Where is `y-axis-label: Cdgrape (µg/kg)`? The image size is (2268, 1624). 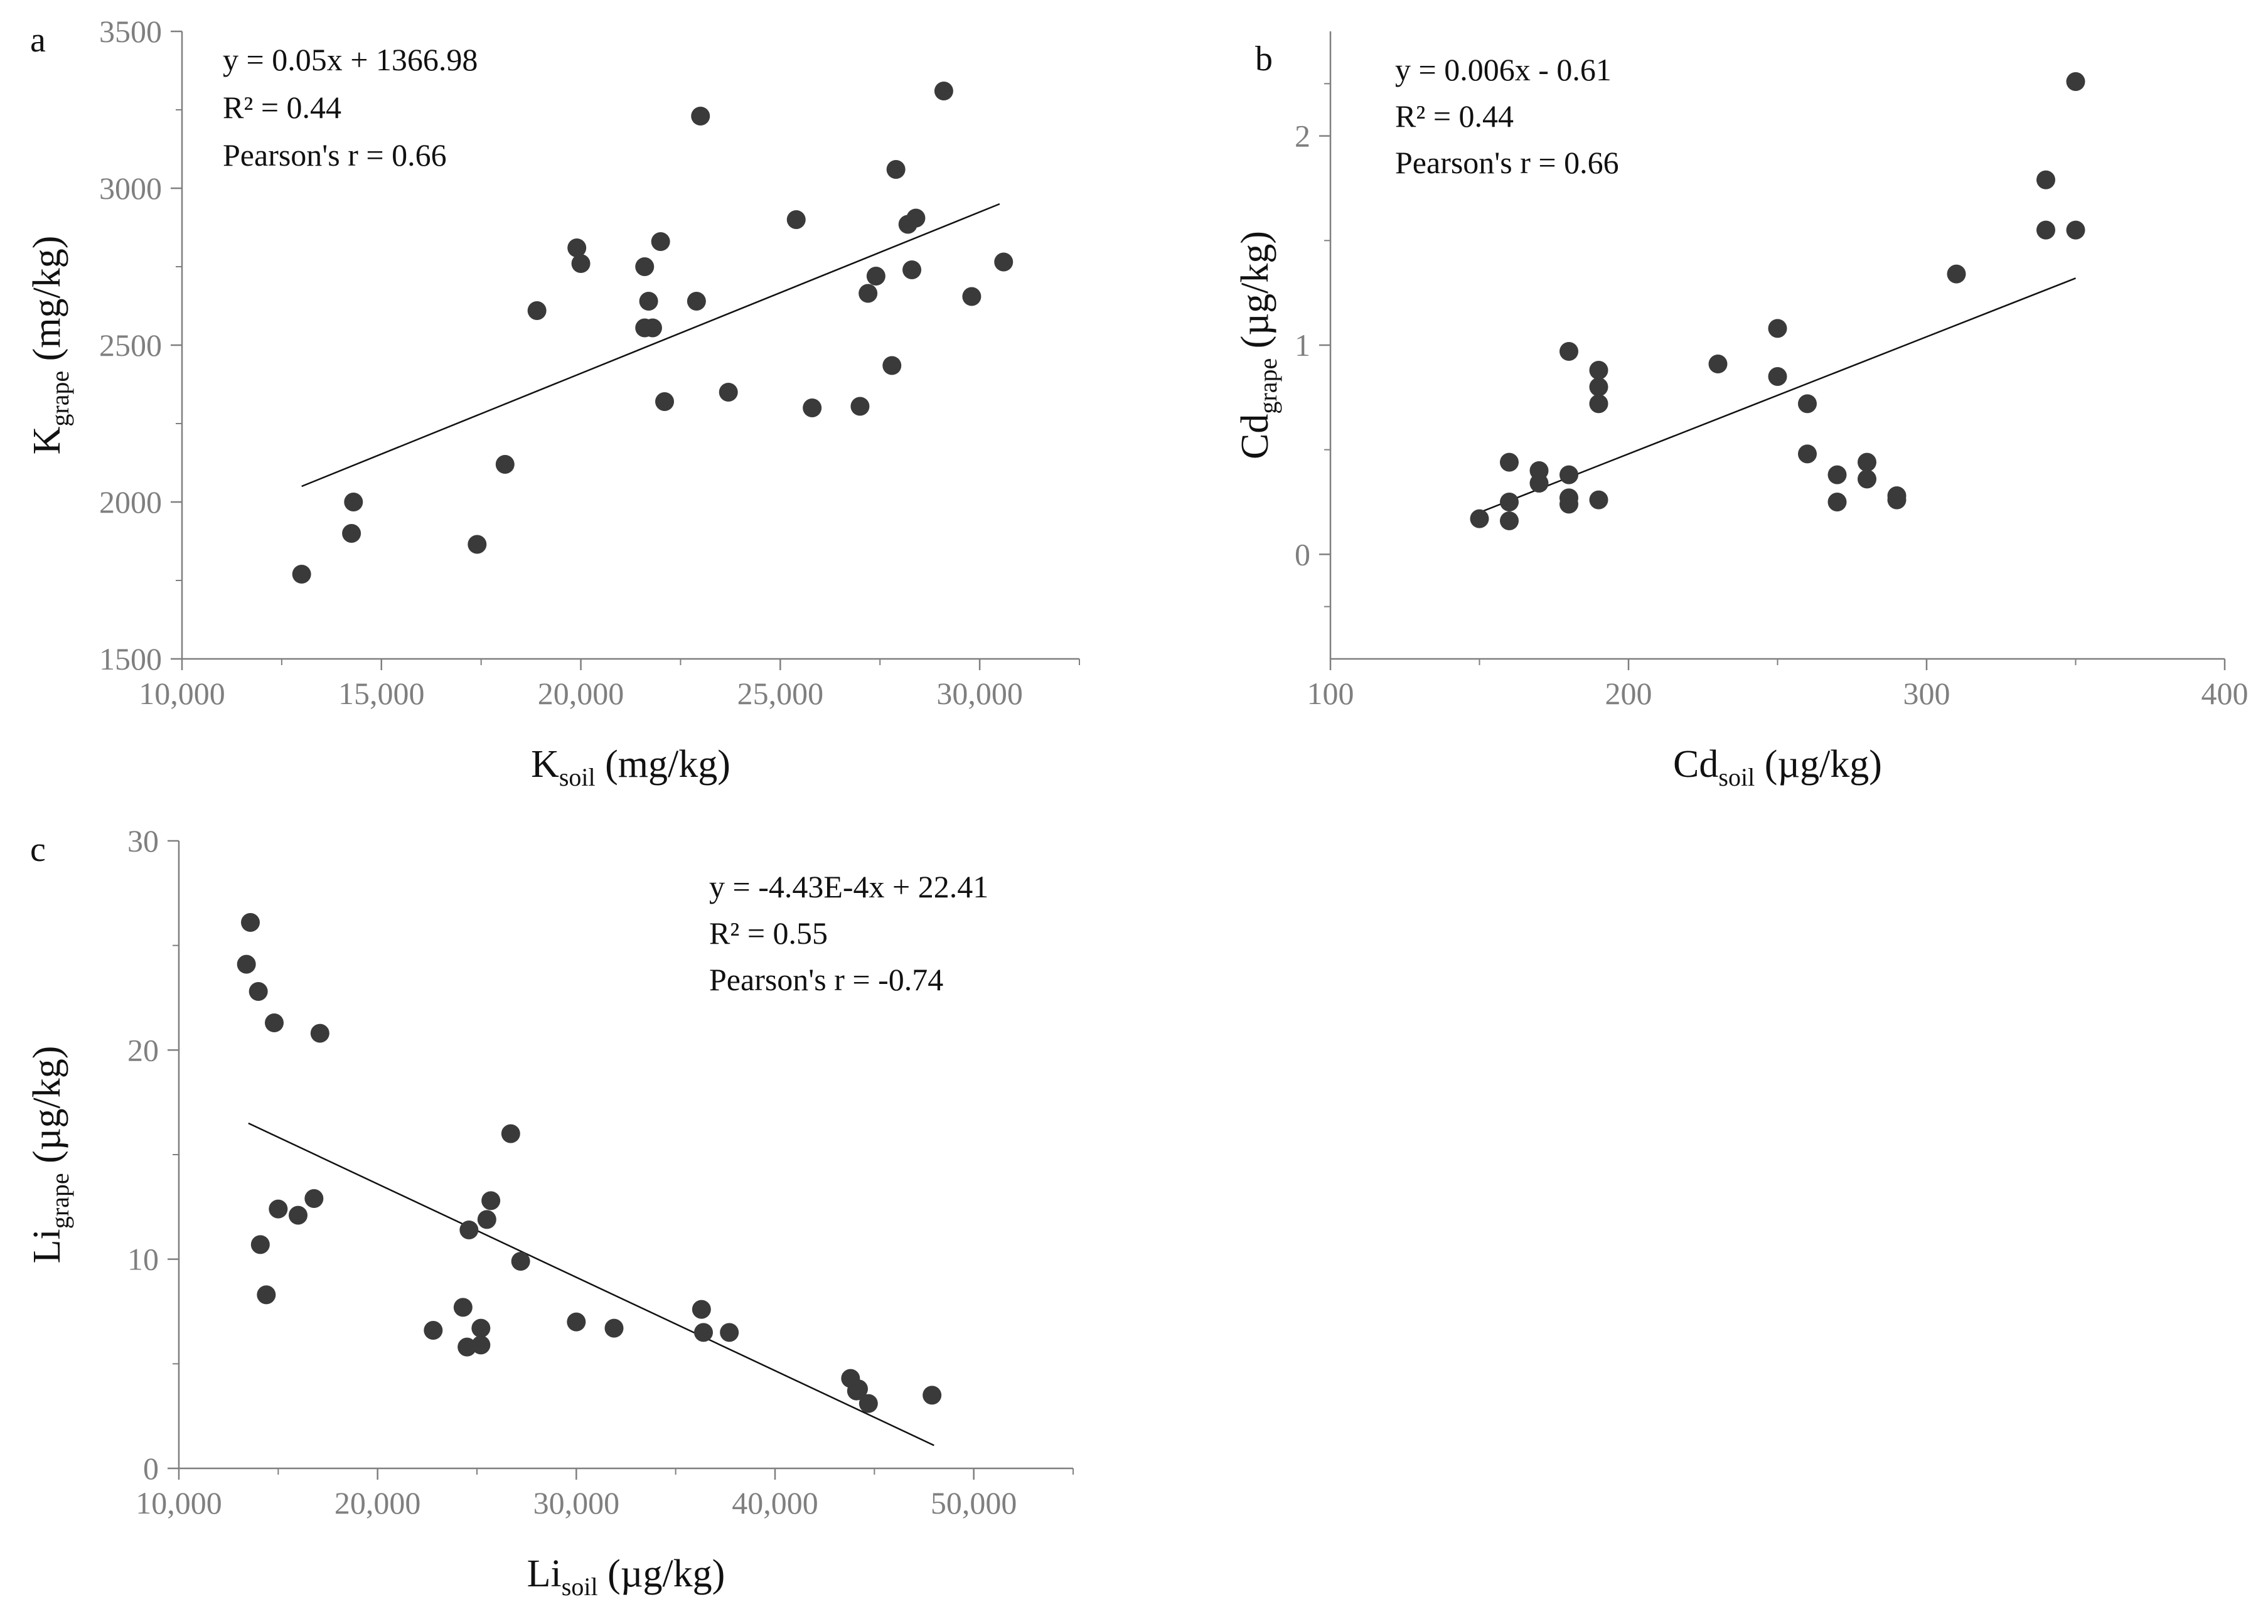
y-axis-label: Cdgrape (µg/kg) is located at coordinates (1258, 345).